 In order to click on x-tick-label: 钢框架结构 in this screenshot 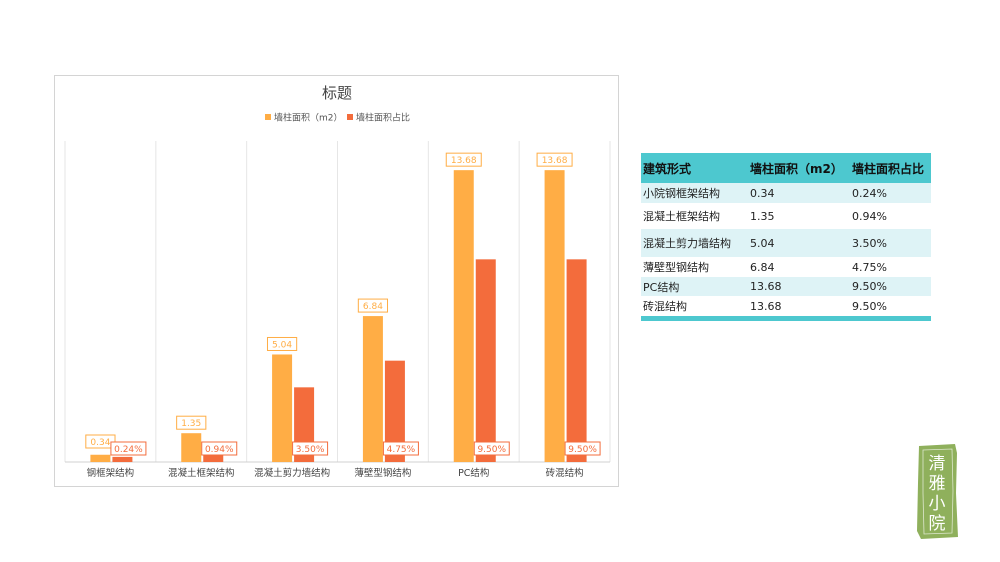, I will do `click(111, 473)`.